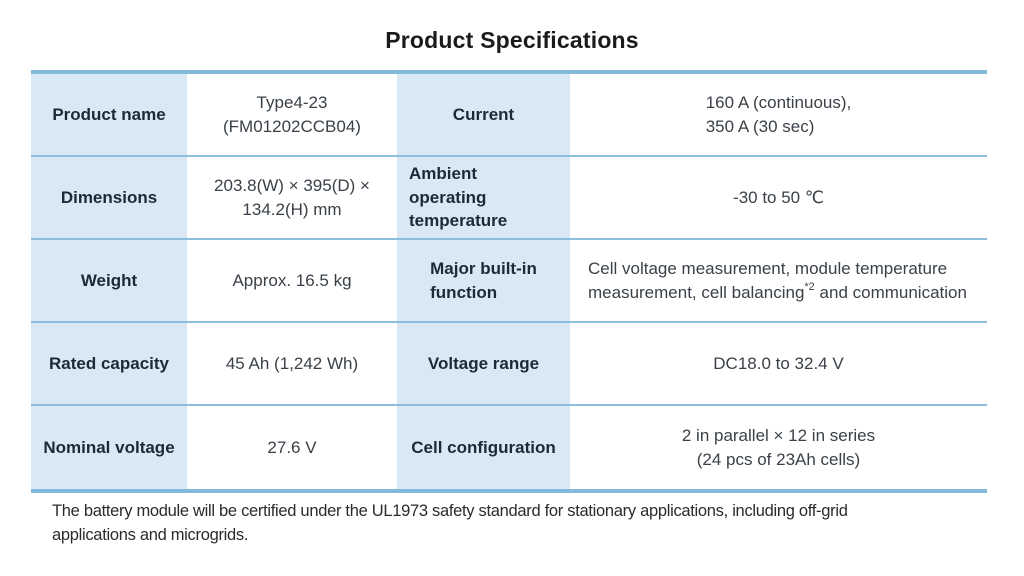  What do you see at coordinates (109, 114) in the screenshot?
I see `label-product-name: Product name` at bounding box center [109, 114].